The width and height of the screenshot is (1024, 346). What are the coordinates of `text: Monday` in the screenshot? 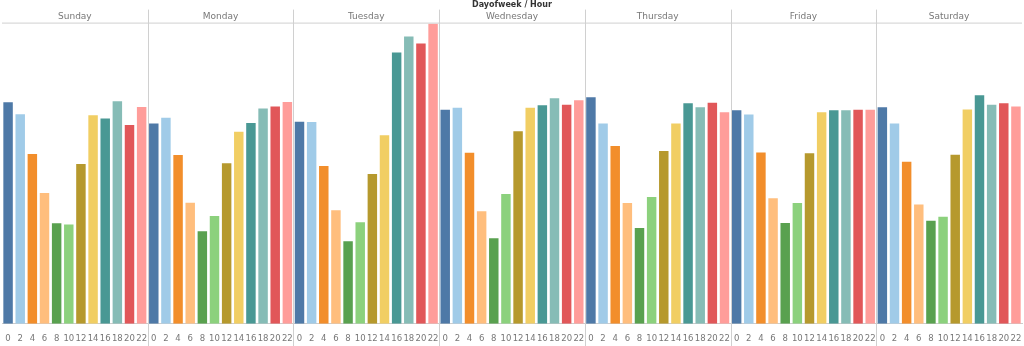 It's located at (221, 15).